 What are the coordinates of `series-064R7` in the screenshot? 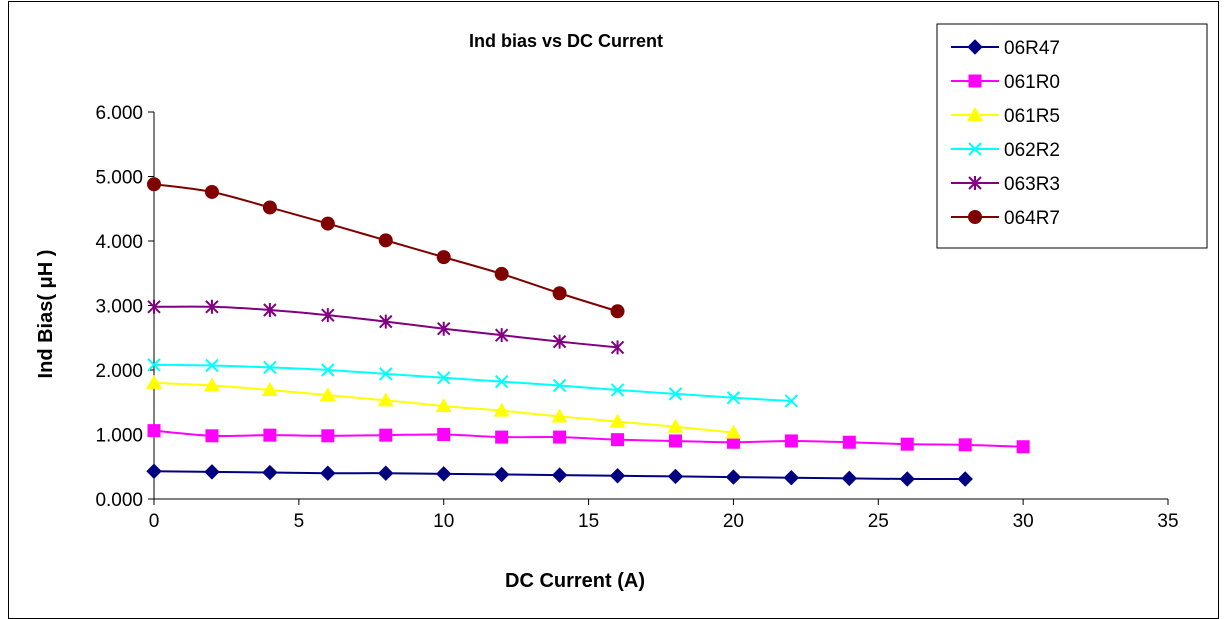 It's located at (386, 248).